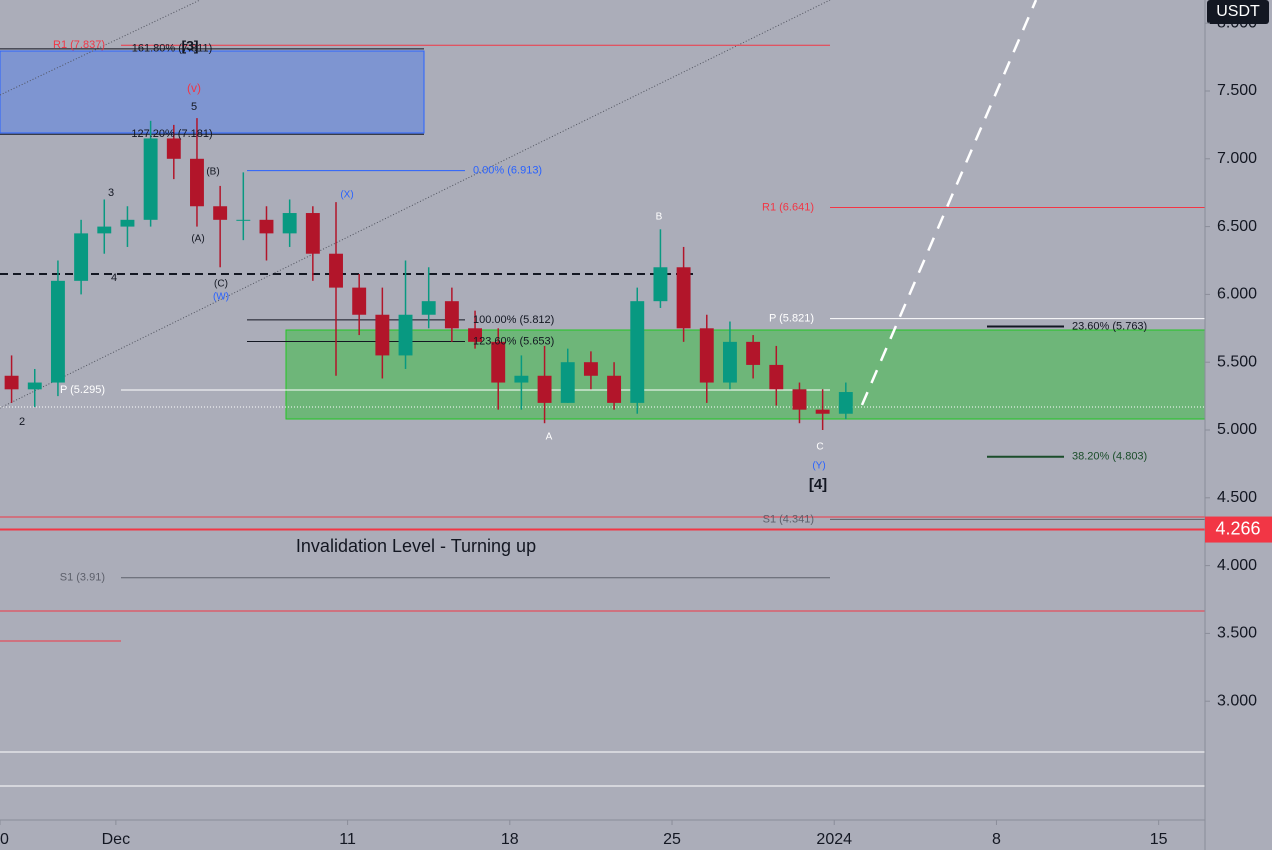 The width and height of the screenshot is (1272, 850). What do you see at coordinates (1237, 294) in the screenshot?
I see `y-tick-label: 6.000` at bounding box center [1237, 294].